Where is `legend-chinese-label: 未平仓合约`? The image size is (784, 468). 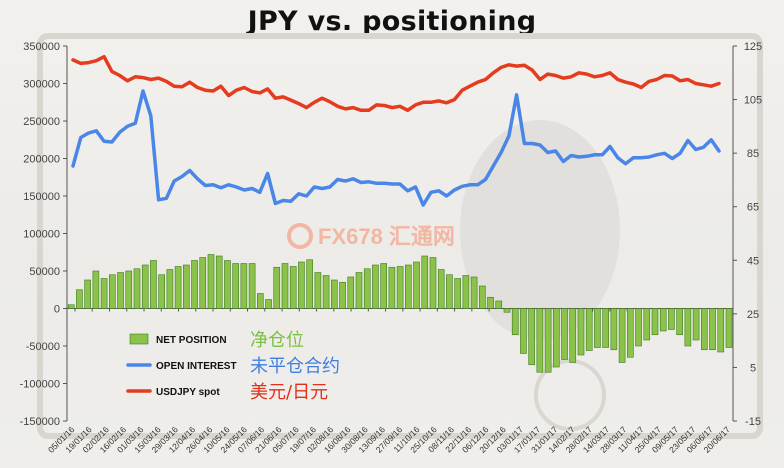 legend-chinese-label: 未平仓合约 is located at coordinates (295, 366).